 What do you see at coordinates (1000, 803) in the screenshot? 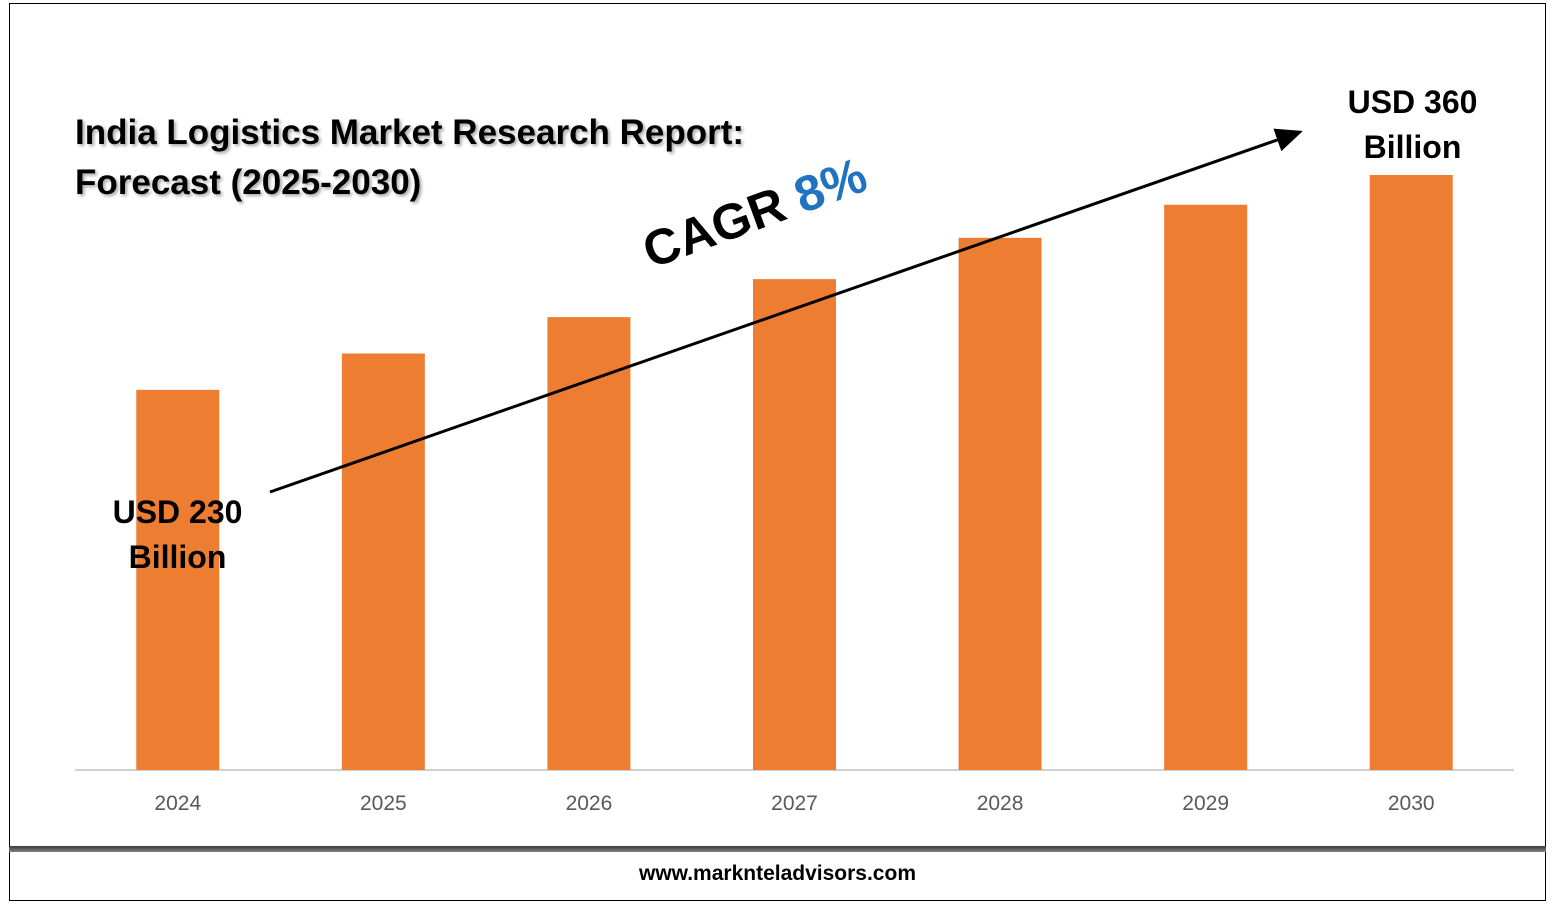
I see `x-tick-label-2028: 2028` at bounding box center [1000, 803].